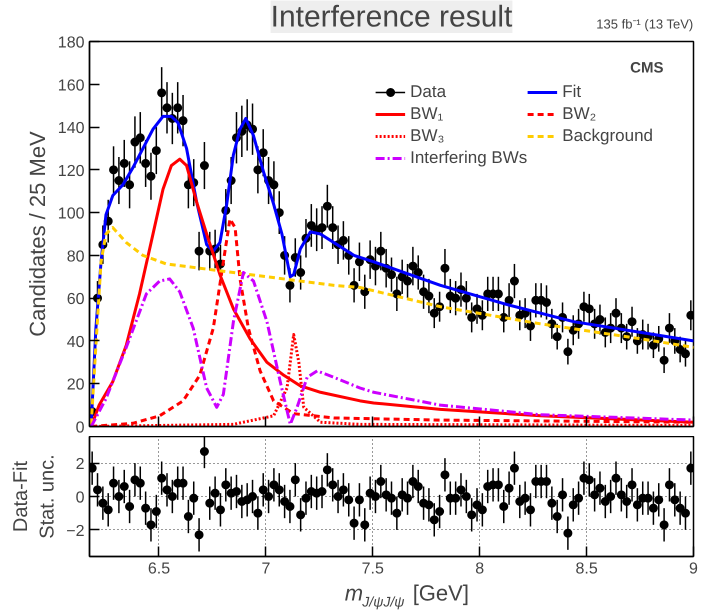 This screenshot has width=705, height=610. I want to click on legend-label: BW₁, so click(427, 114).